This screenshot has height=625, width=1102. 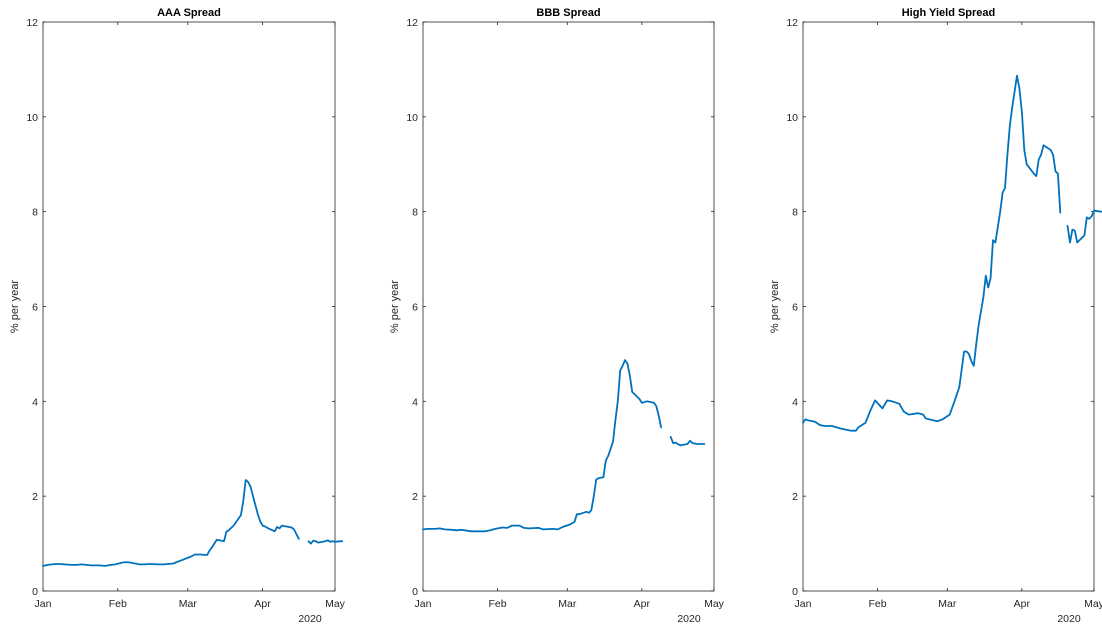 I want to click on chart-title: High Yield Spread, so click(x=949, y=13).